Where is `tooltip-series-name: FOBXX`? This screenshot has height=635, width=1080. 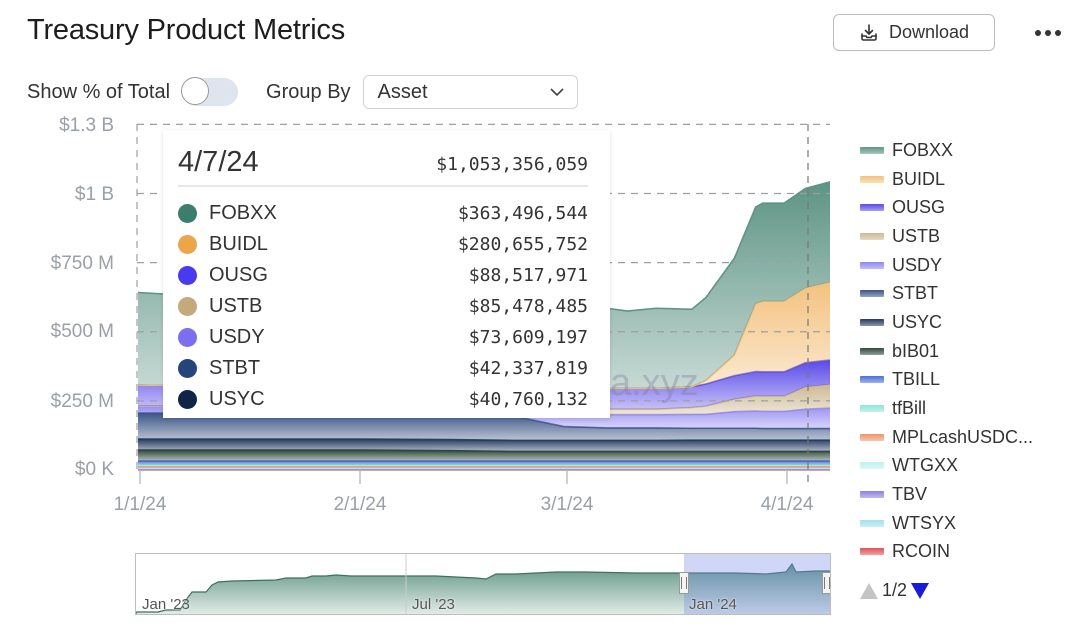 tooltip-series-name: FOBXX is located at coordinates (243, 212).